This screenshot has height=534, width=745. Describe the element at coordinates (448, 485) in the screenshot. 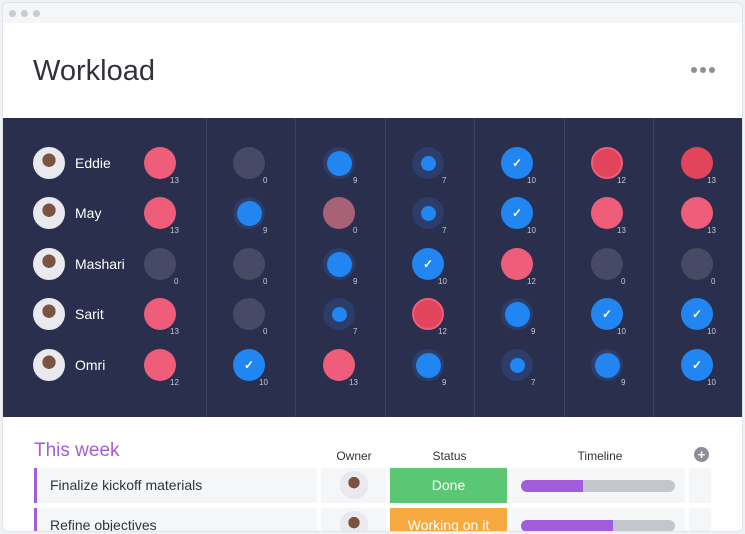

I see `status-cell: Done` at that location.